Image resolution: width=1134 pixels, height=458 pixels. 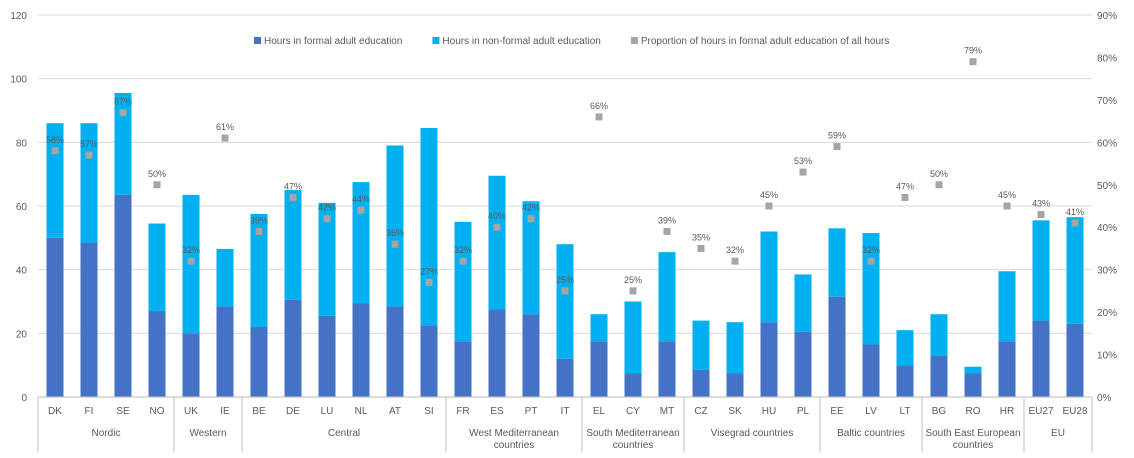 What do you see at coordinates (225, 411) in the screenshot?
I see `x-tick-label: IE` at bounding box center [225, 411].